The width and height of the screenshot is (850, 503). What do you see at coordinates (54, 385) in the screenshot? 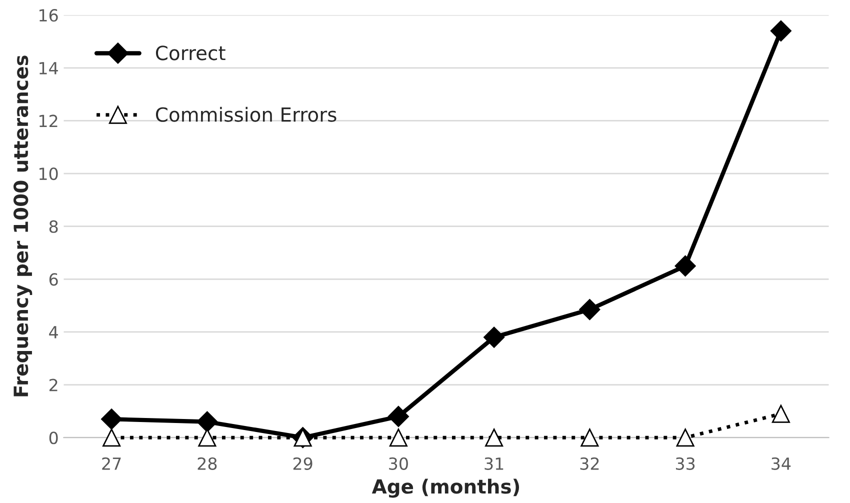
I see `y-tick-label: 2` at bounding box center [54, 385].